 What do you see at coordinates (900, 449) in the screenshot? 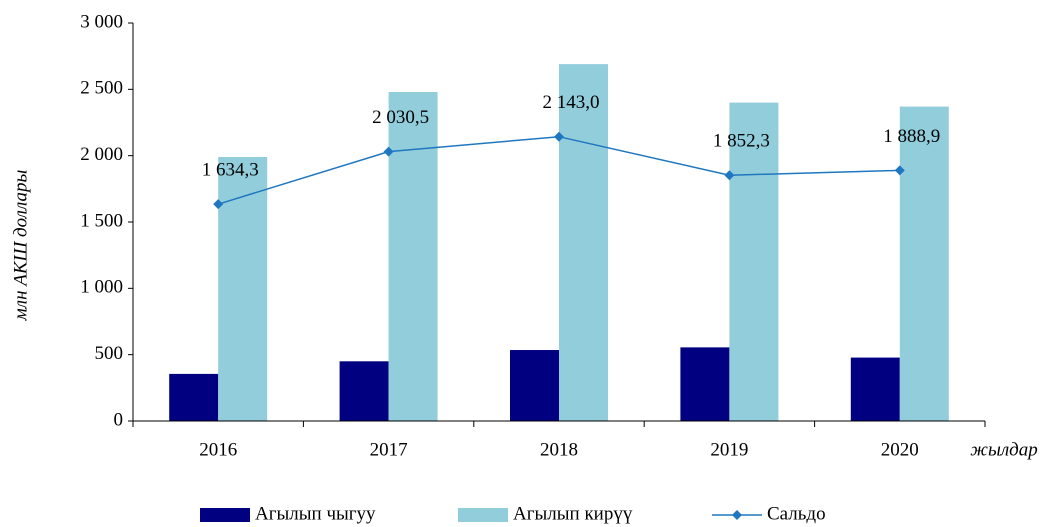
I see `x-tick-label: 2020` at bounding box center [900, 449].